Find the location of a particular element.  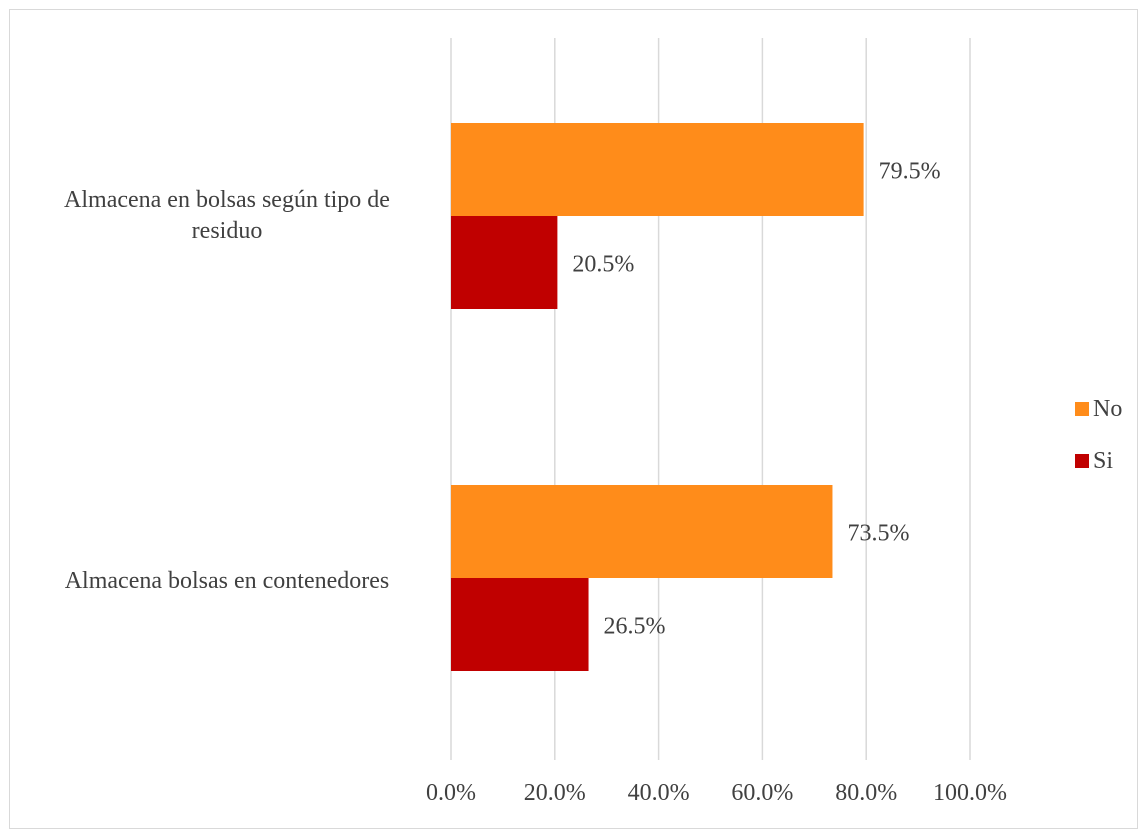

legend-label-si: Si is located at coordinates (1103, 460).